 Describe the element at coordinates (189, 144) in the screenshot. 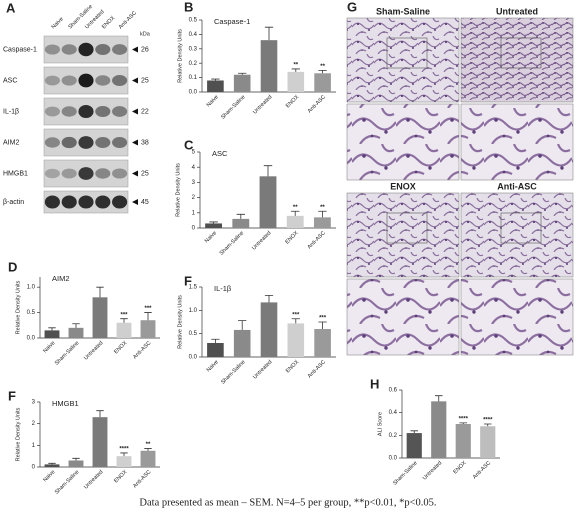

I see `panel-letter: C` at that location.